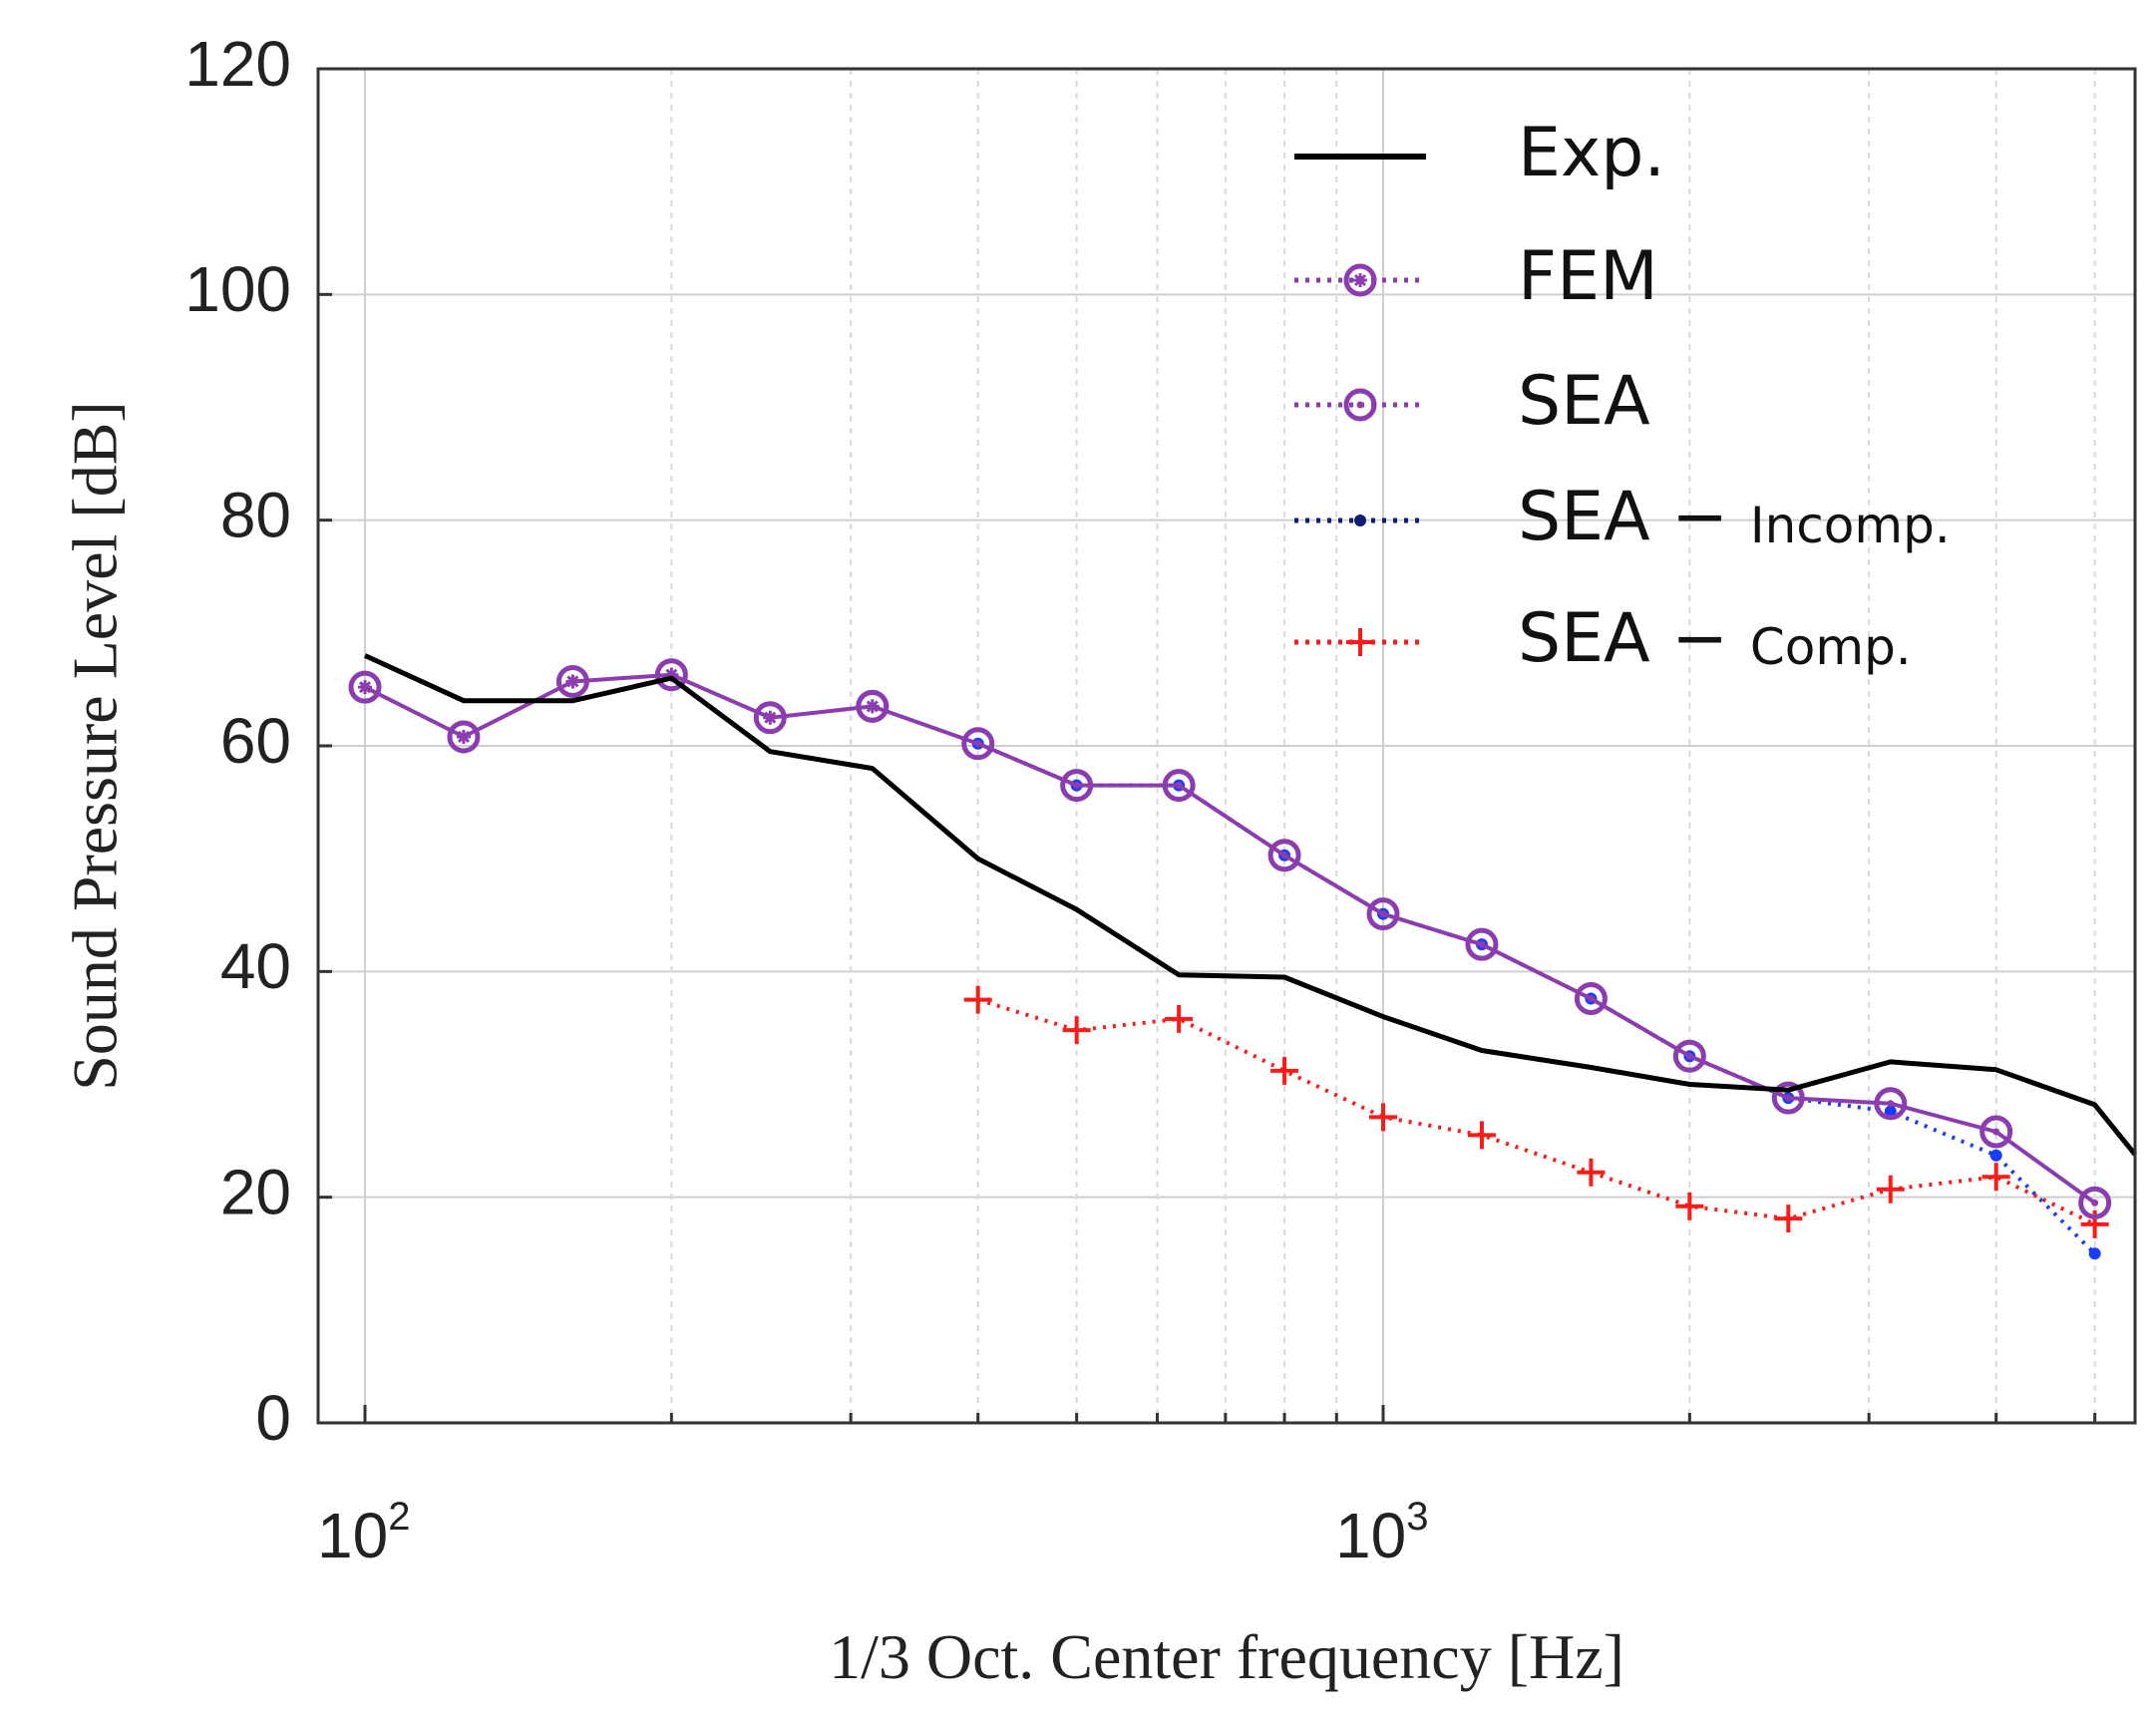 The width and height of the screenshot is (2156, 1726). What do you see at coordinates (1417, 1517) in the screenshot?
I see `x-tick-exponent: 3` at bounding box center [1417, 1517].